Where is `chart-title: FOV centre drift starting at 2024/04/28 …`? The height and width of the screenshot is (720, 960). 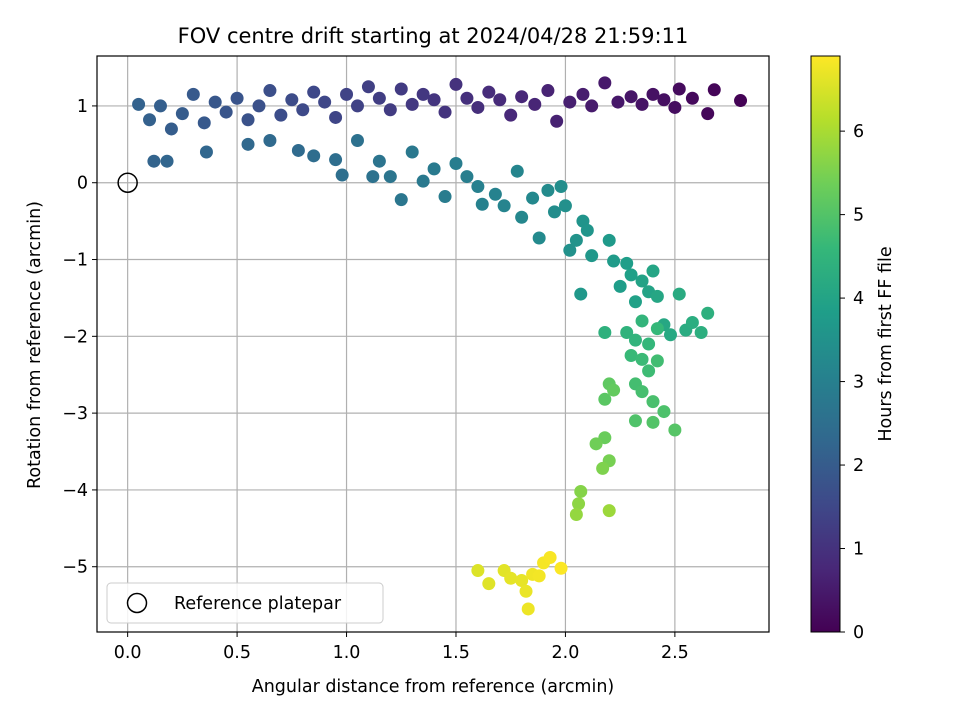 chart-title: FOV centre drift starting at 2024/04/28 … is located at coordinates (433, 36).